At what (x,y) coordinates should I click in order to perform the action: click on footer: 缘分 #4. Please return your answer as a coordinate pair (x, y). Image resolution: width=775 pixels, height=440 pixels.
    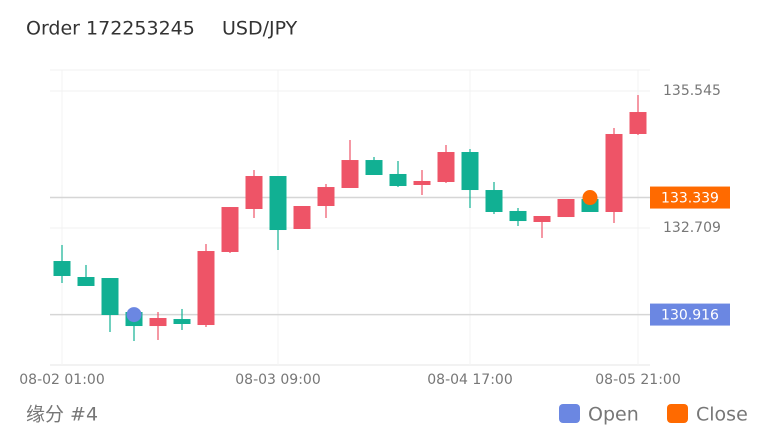
    Looking at the image, I should click on (62, 415).